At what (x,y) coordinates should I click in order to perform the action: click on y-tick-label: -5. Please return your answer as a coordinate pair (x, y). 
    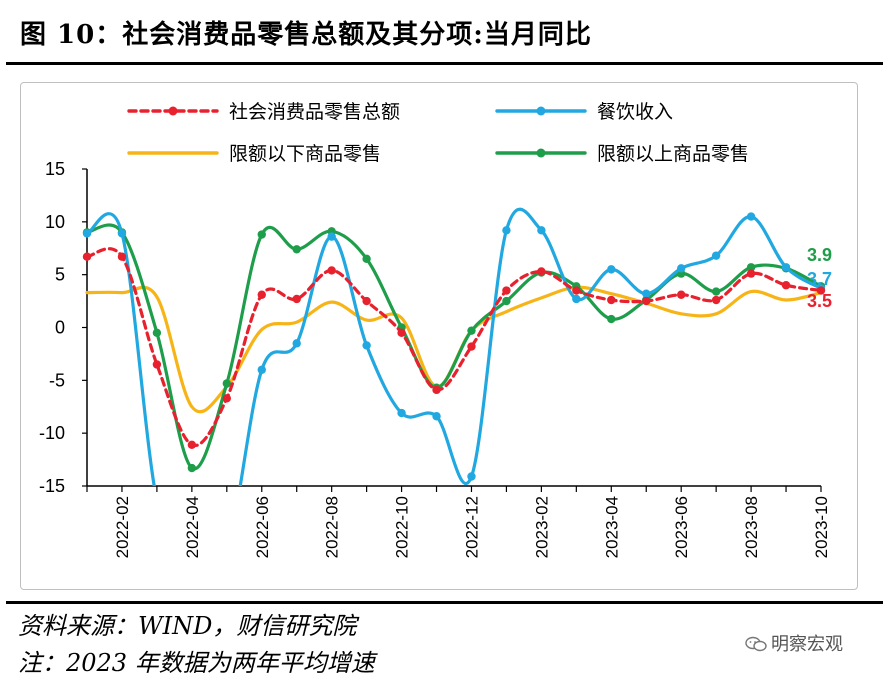
    Looking at the image, I should click on (57, 380).